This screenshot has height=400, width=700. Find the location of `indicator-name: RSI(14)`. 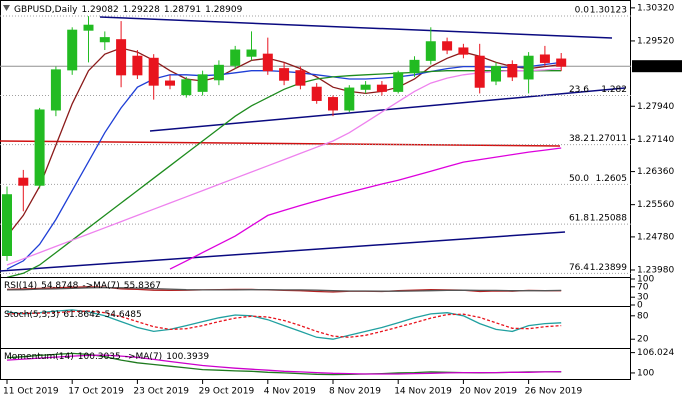

indicator-name: RSI(14) is located at coordinates (20, 286).